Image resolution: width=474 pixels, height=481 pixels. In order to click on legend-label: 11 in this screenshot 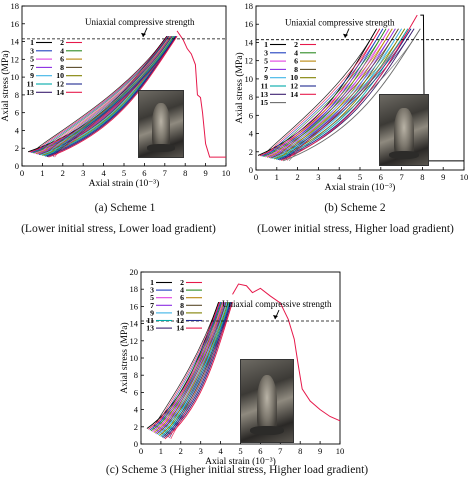, I will do `click(264, 86)`.